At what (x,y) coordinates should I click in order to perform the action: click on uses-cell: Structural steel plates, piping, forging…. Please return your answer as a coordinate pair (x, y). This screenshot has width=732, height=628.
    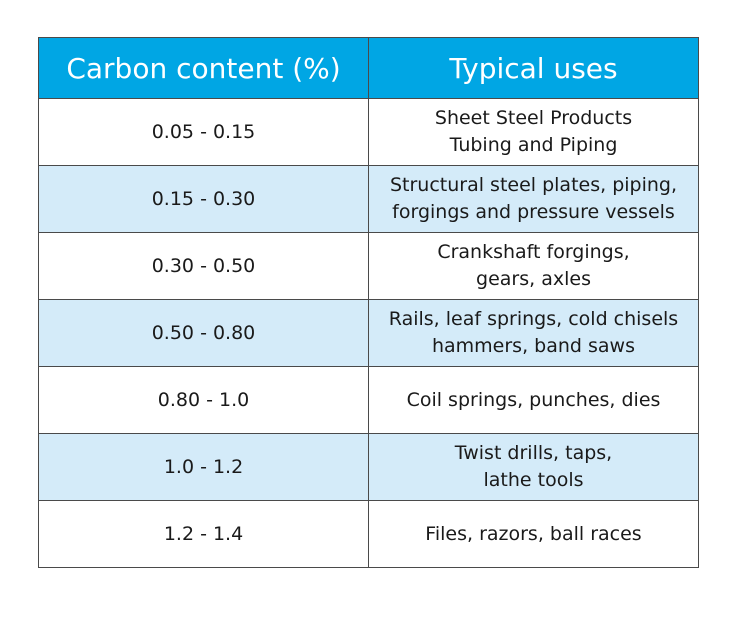
    Looking at the image, I should click on (533, 199).